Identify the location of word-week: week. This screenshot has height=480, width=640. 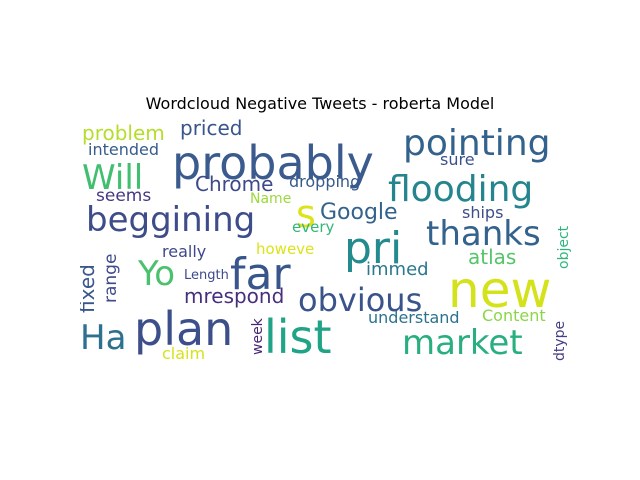
(258, 336).